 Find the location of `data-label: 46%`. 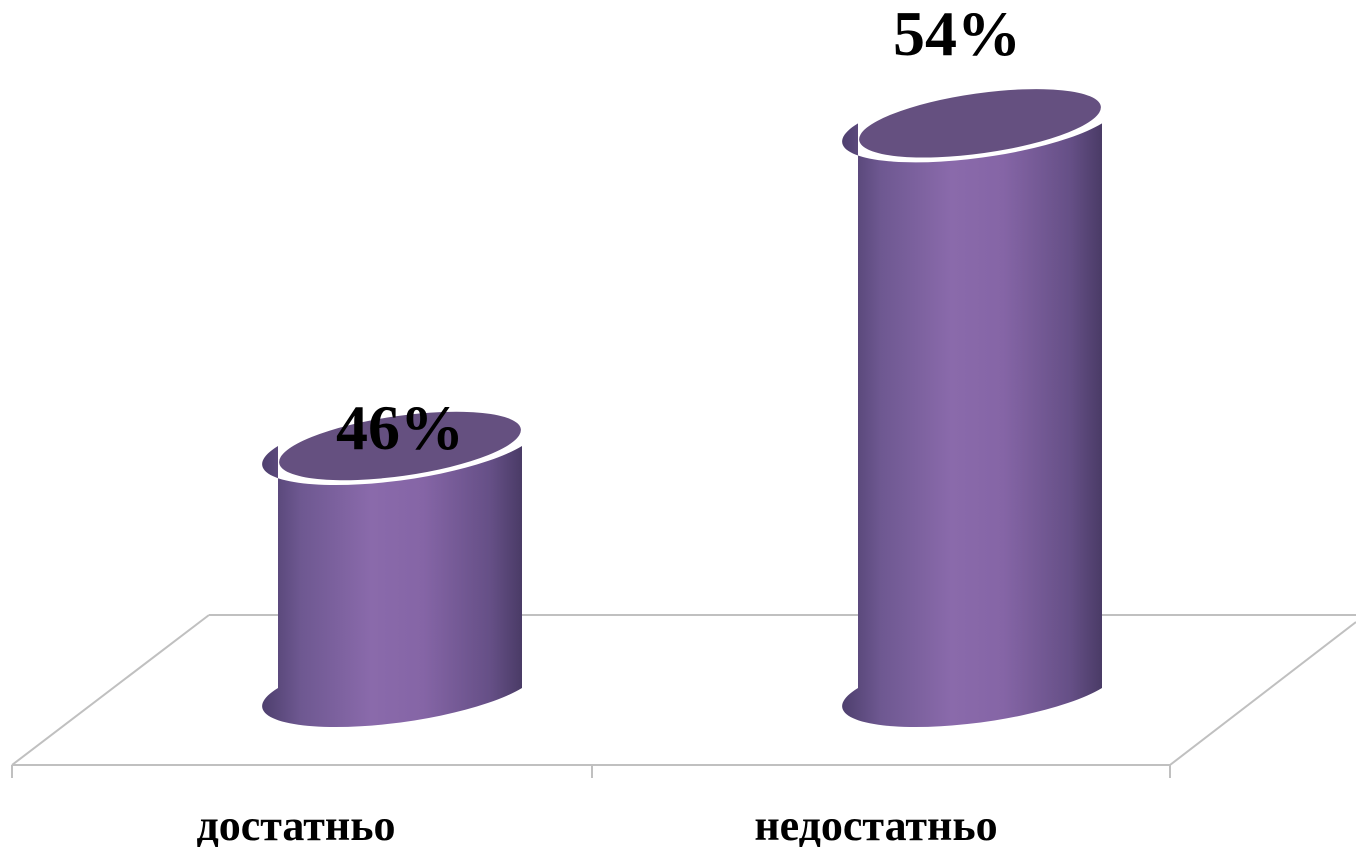

data-label: 46% is located at coordinates (400, 427).